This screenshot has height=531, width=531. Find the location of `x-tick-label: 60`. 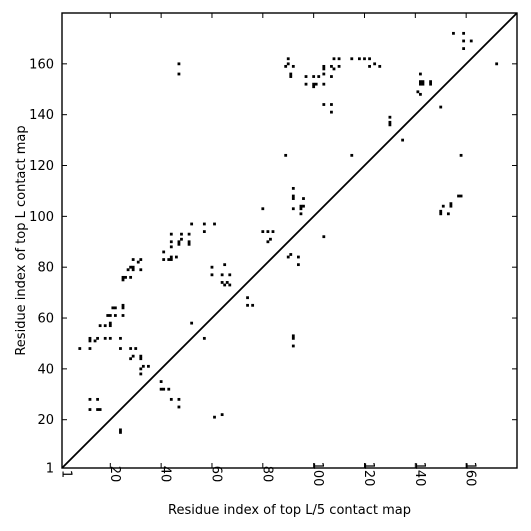

x-tick-label: 60 is located at coordinates (215, 474).